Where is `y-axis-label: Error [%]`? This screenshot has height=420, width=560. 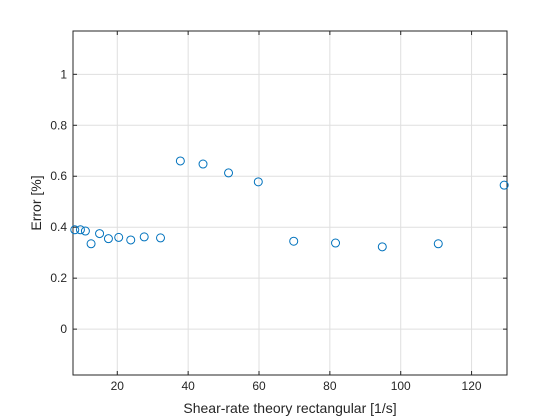 y-axis-label: Error [%] is located at coordinates (36, 202).